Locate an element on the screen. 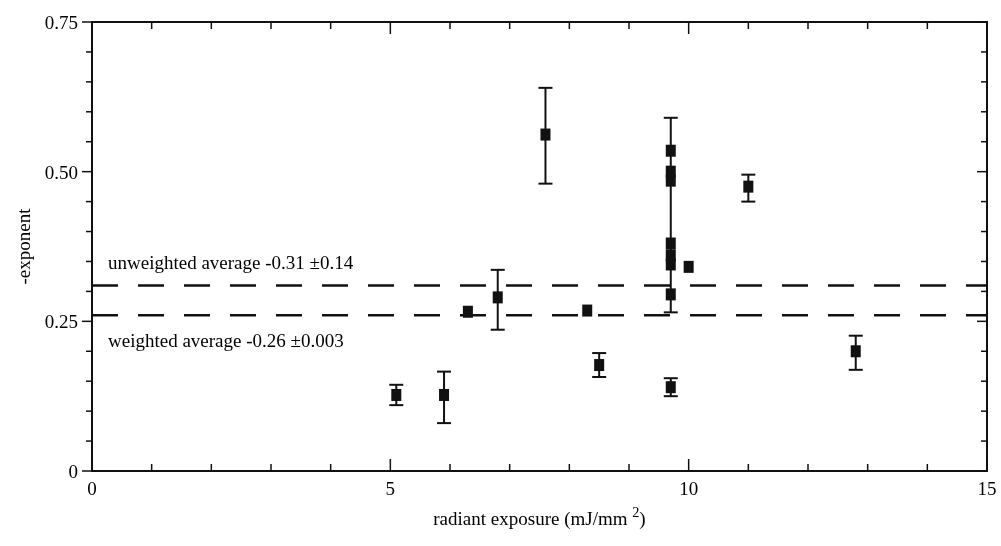 This screenshot has width=1001, height=546. ref-line-label: weighted average -0.26 ±0.003 is located at coordinates (226, 341).